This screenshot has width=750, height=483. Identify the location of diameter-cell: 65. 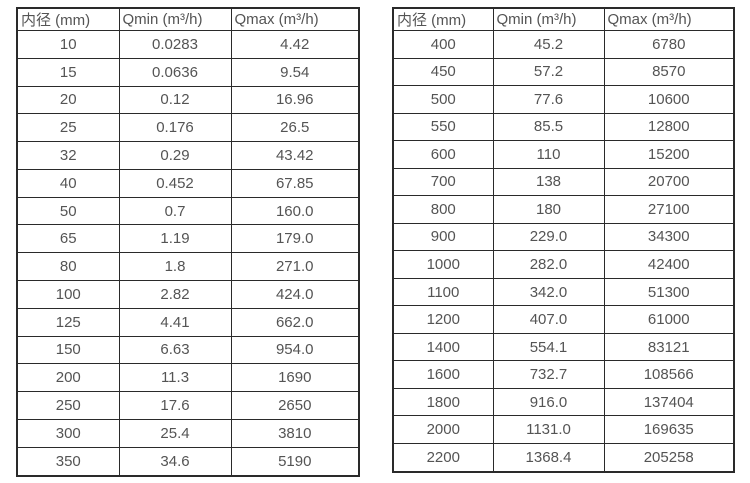
(68, 239).